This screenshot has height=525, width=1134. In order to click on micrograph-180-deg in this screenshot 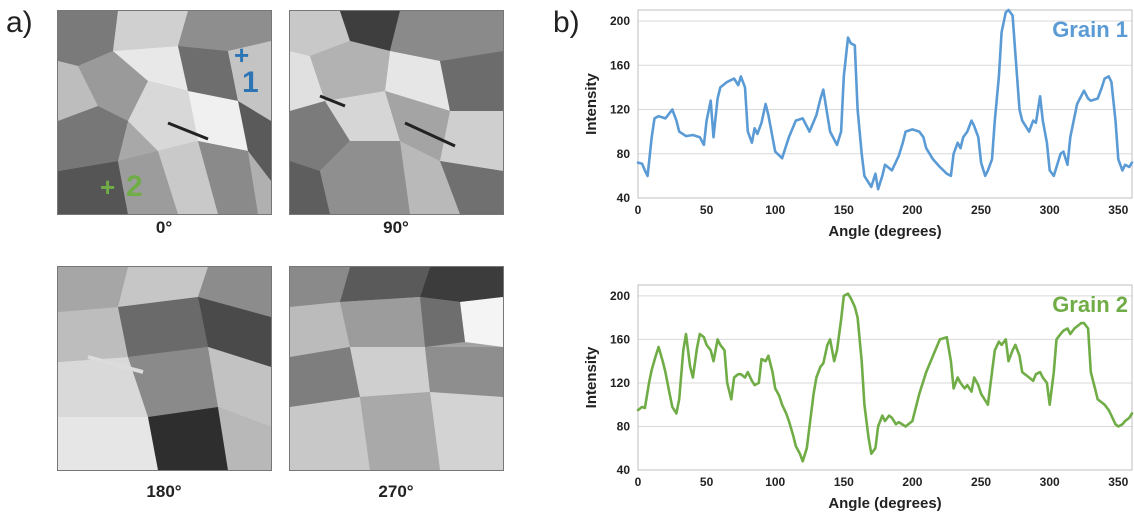, I will do `click(164, 368)`.